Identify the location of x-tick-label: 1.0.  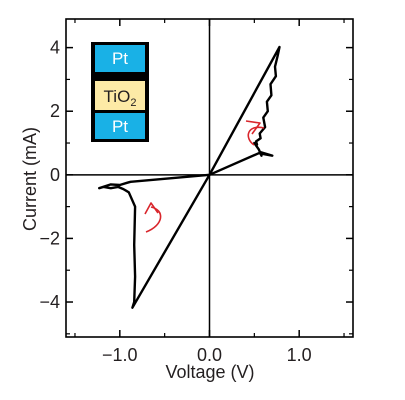
(299, 355).